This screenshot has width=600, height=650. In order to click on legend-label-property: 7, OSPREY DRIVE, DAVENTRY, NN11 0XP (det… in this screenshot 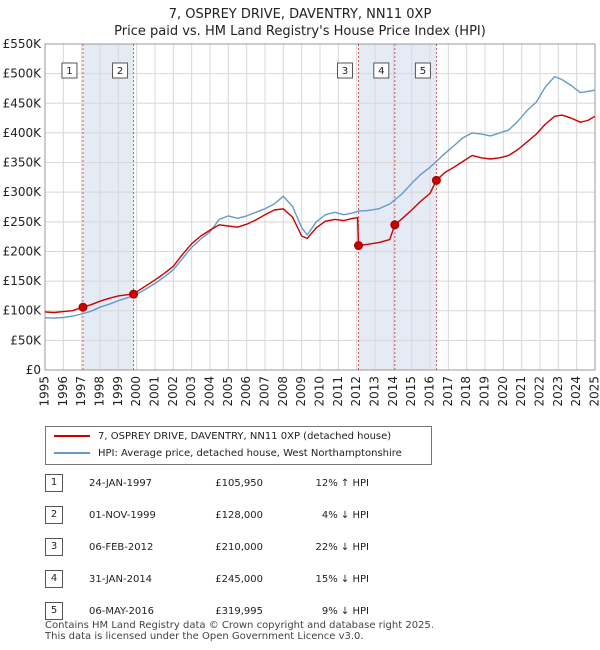, I will do `click(245, 436)`.